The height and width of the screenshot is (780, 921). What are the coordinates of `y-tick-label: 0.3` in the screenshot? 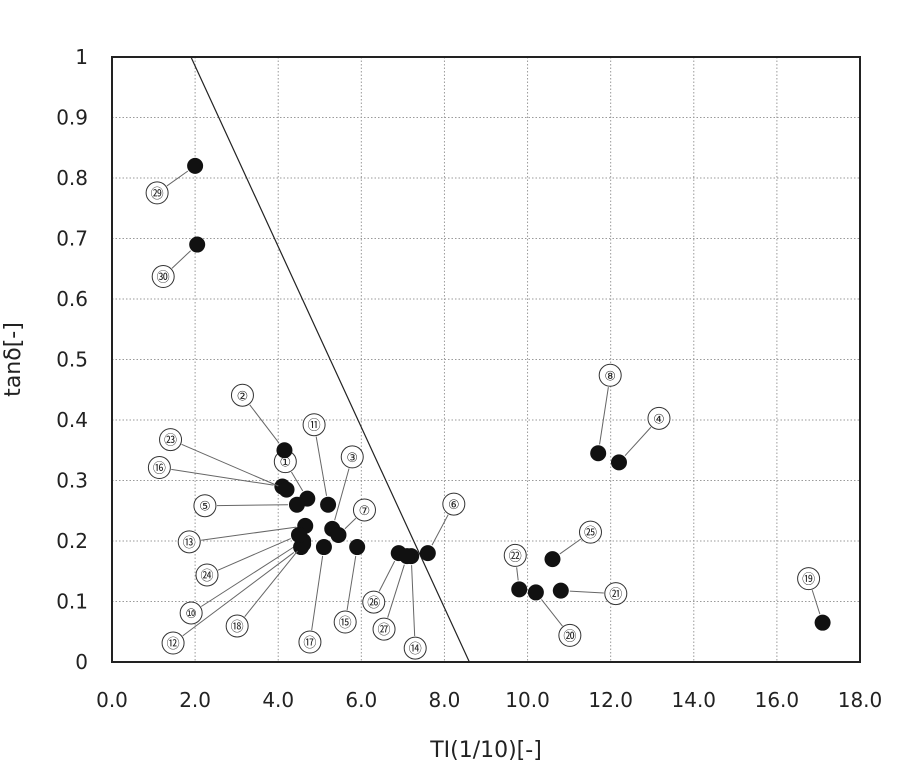 It's located at (72, 481).